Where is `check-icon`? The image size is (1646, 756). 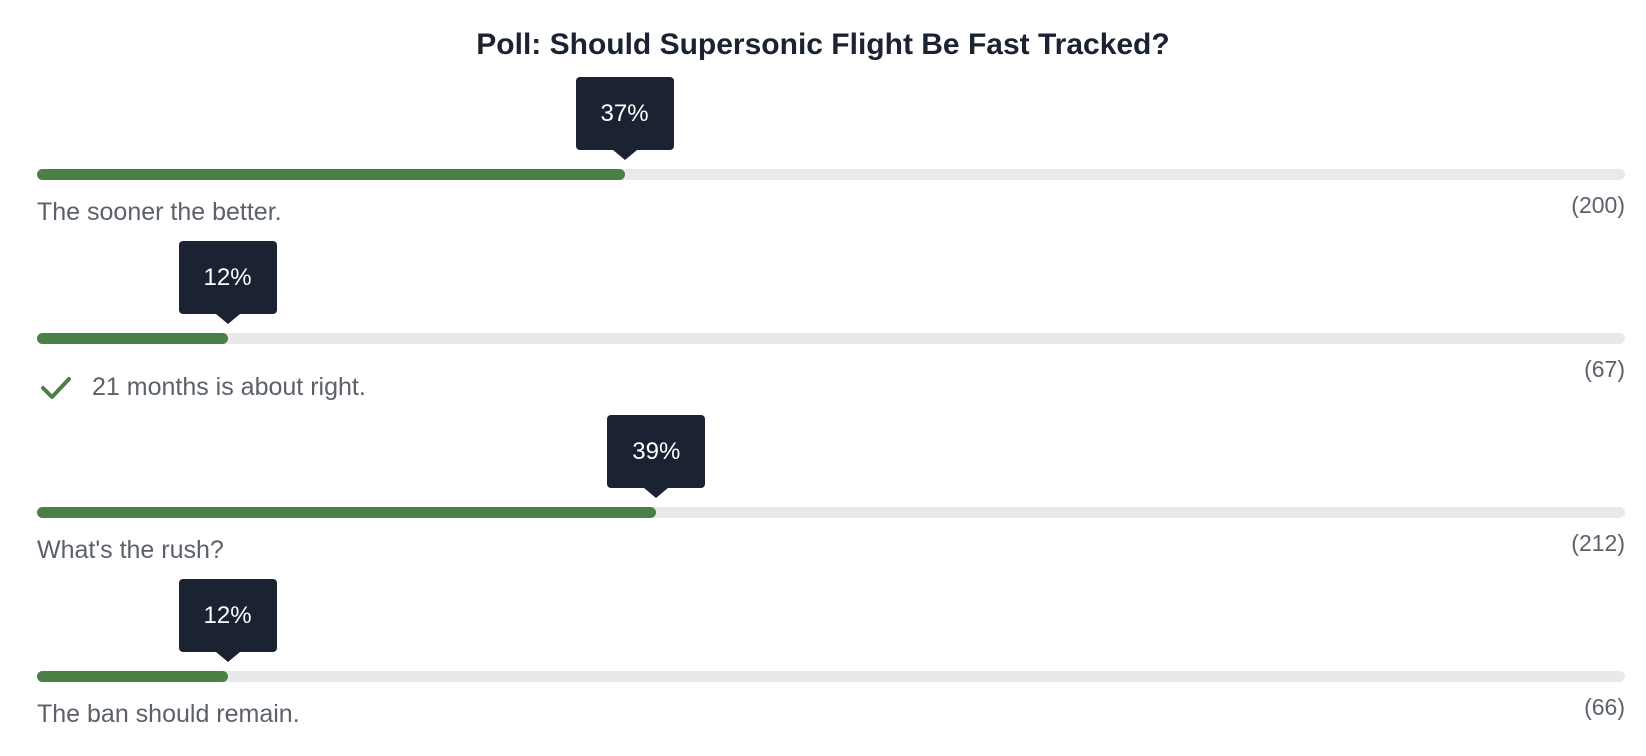 check-icon is located at coordinates (56, 388).